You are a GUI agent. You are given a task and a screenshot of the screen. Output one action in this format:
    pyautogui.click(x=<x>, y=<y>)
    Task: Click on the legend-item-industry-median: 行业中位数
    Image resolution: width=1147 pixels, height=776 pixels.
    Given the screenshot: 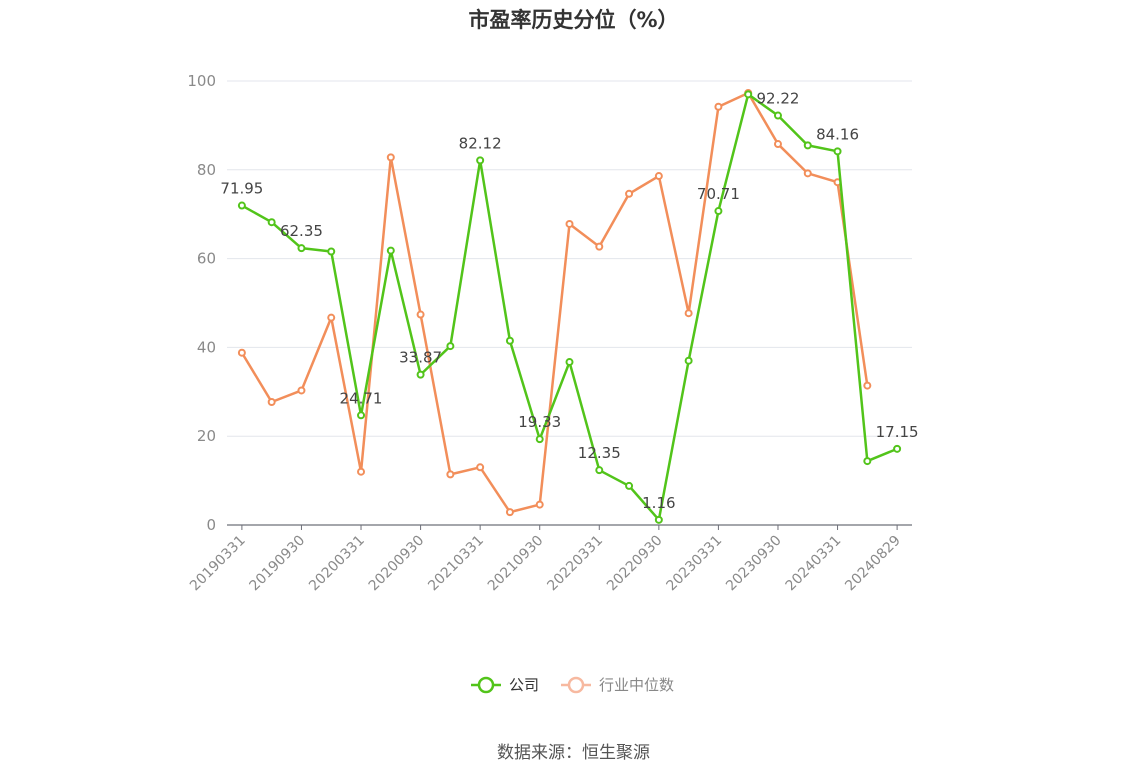 What is the action you would take?
    pyautogui.click(x=617, y=685)
    